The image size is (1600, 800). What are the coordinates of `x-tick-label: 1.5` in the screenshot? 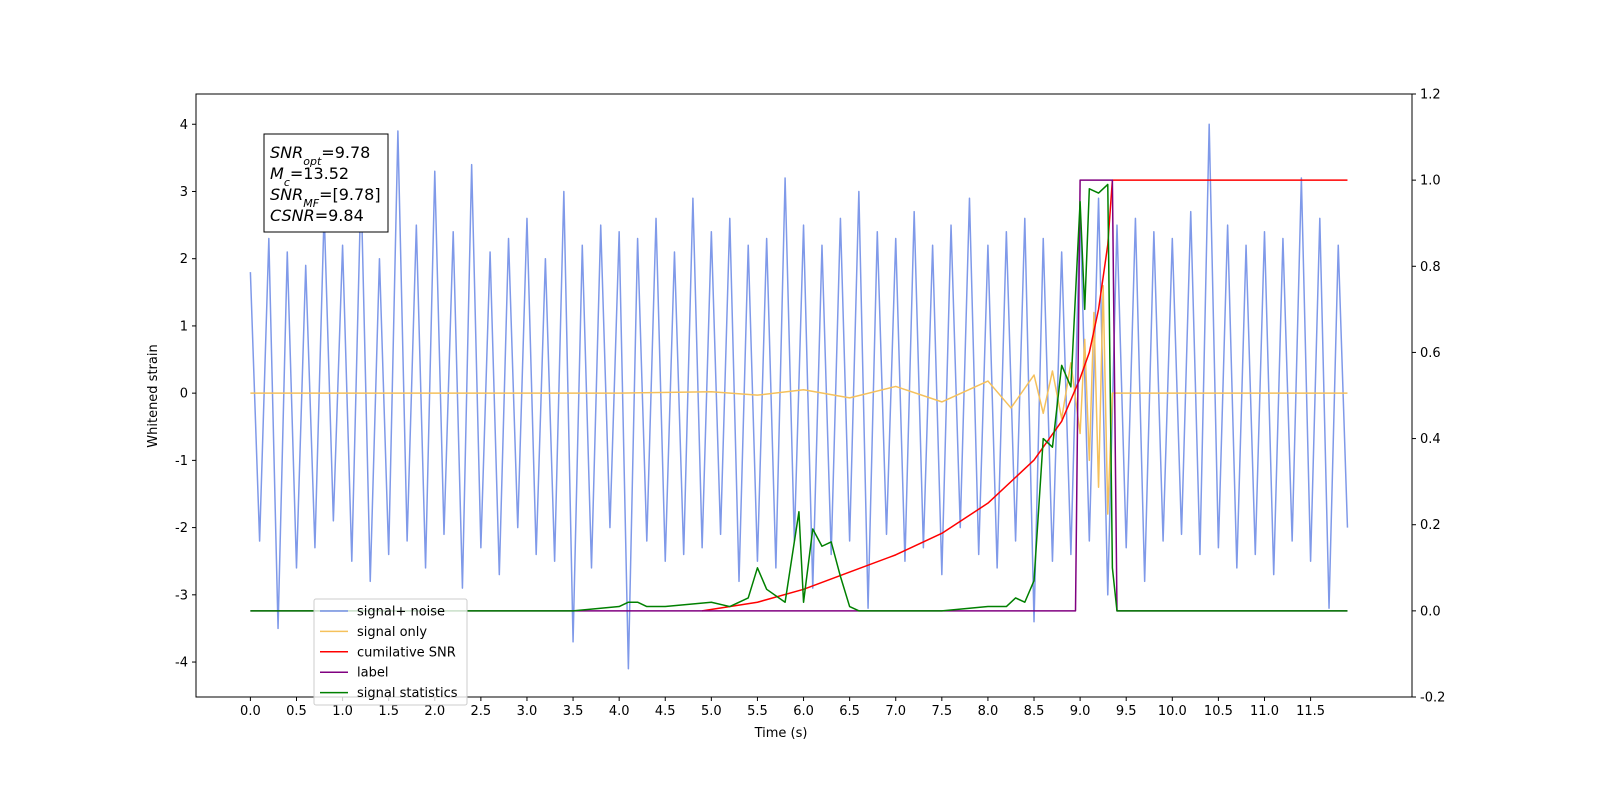 It's located at (388, 711).